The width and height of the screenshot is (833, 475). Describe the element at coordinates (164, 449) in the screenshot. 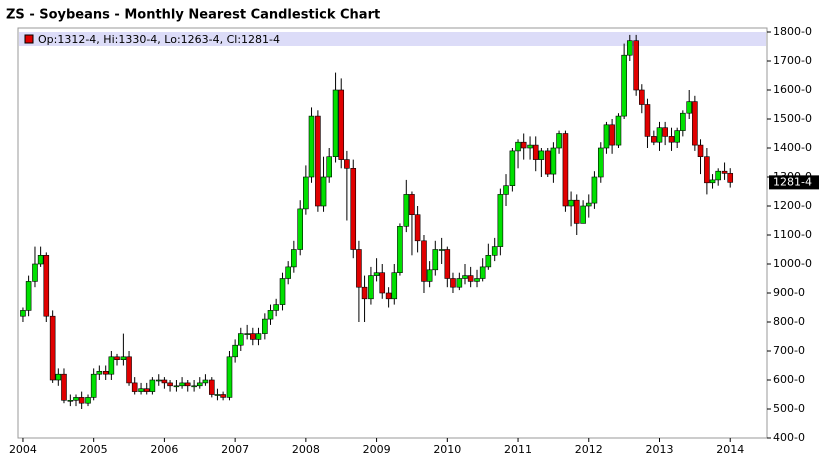

I see `x-tick-label: 2006` at that location.